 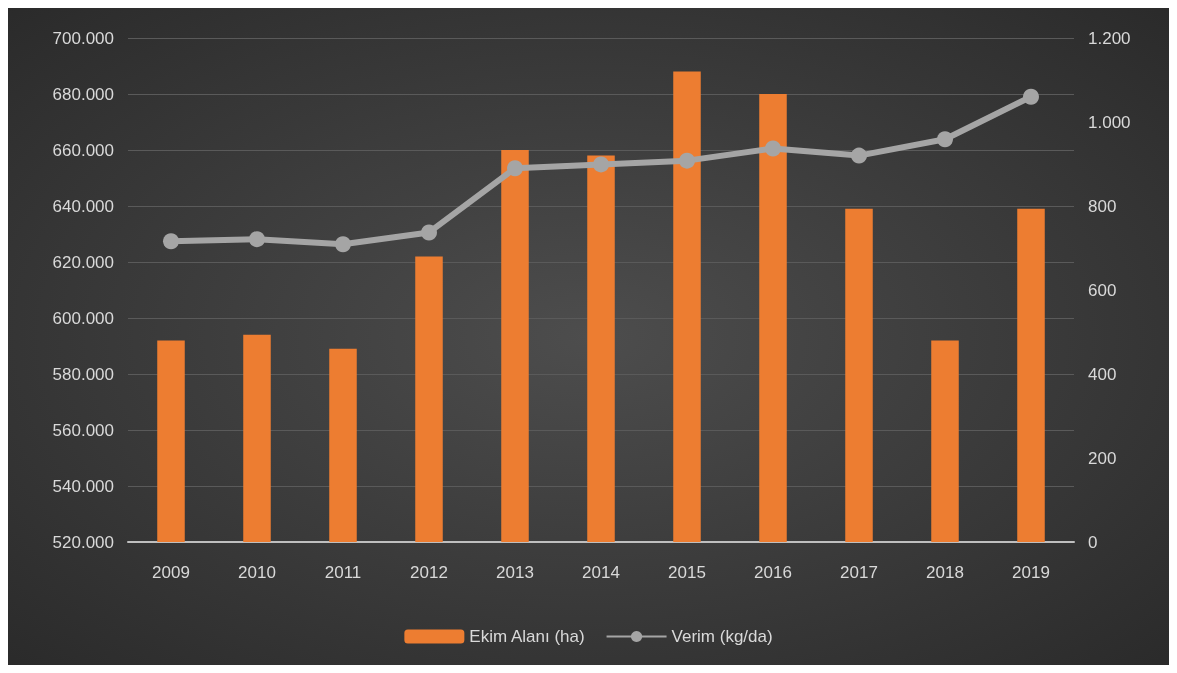 What do you see at coordinates (687, 572) in the screenshot?
I see `x-tick-label: 2015` at bounding box center [687, 572].